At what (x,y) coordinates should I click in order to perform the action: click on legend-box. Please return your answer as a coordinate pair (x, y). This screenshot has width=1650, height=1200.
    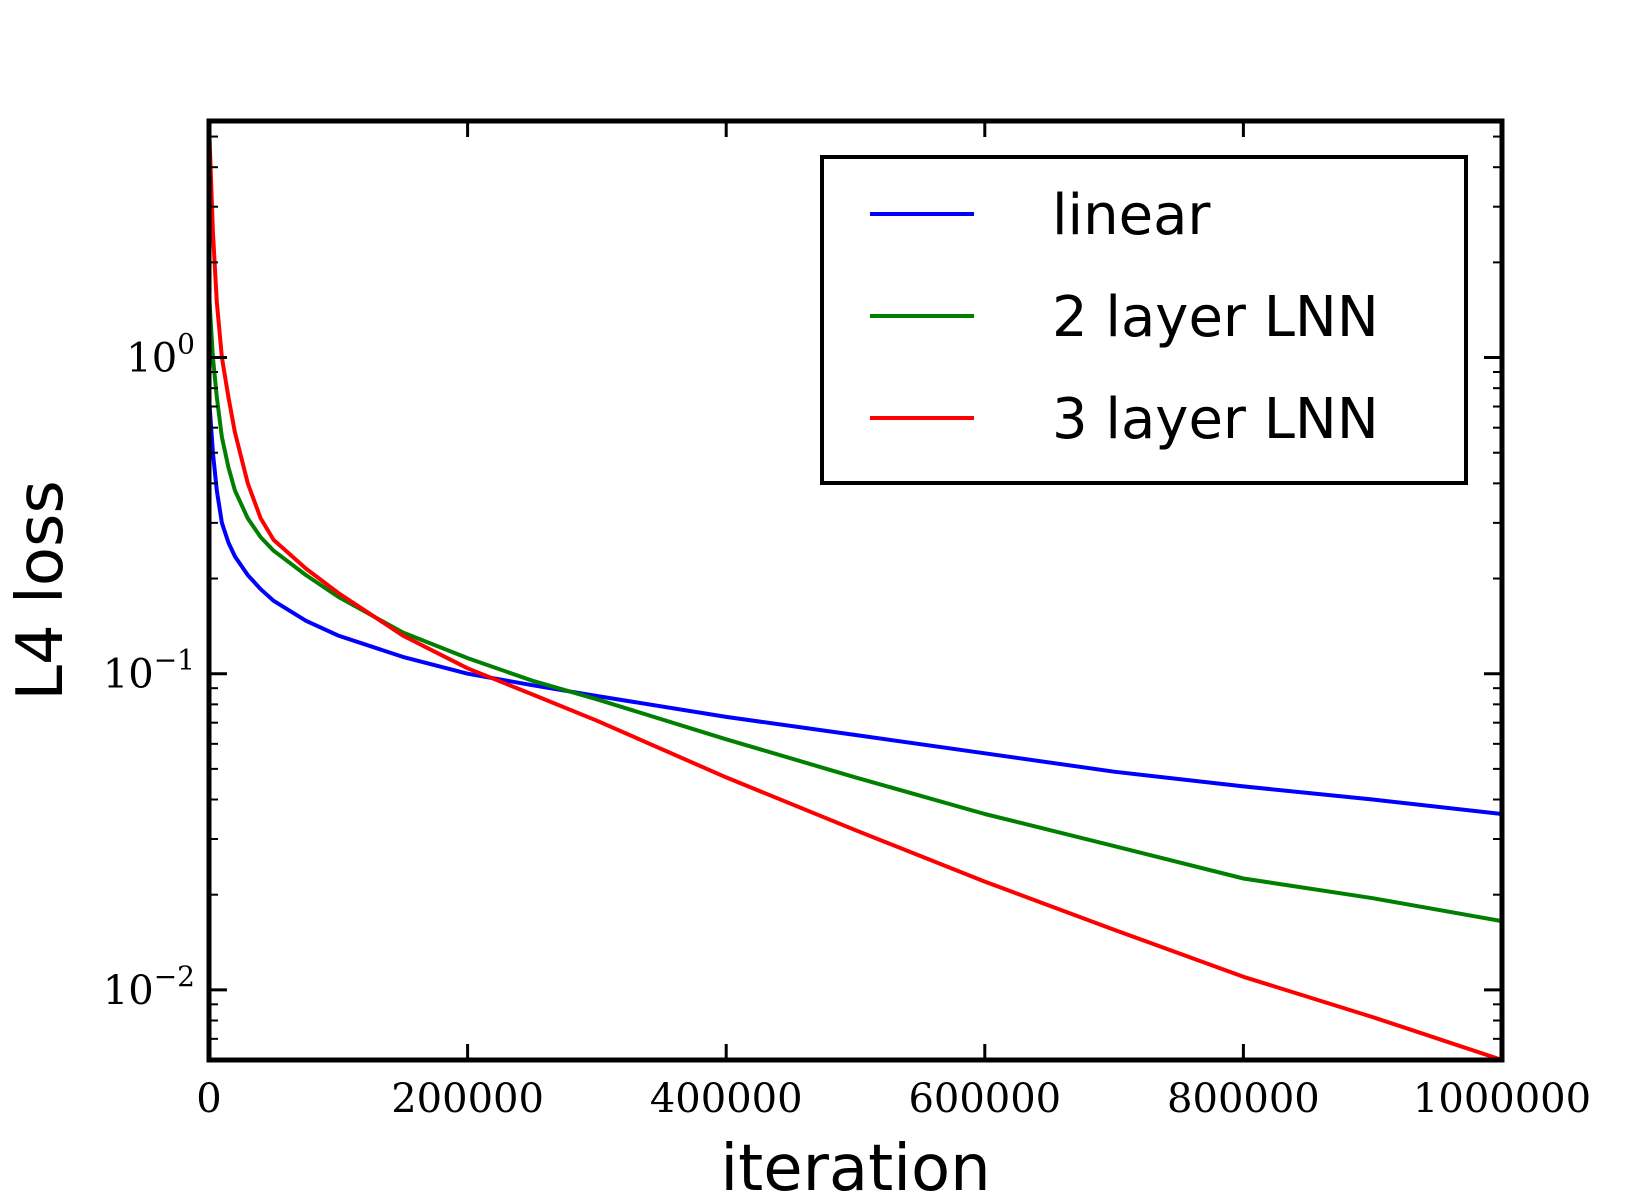
    Looking at the image, I should click on (1144, 320).